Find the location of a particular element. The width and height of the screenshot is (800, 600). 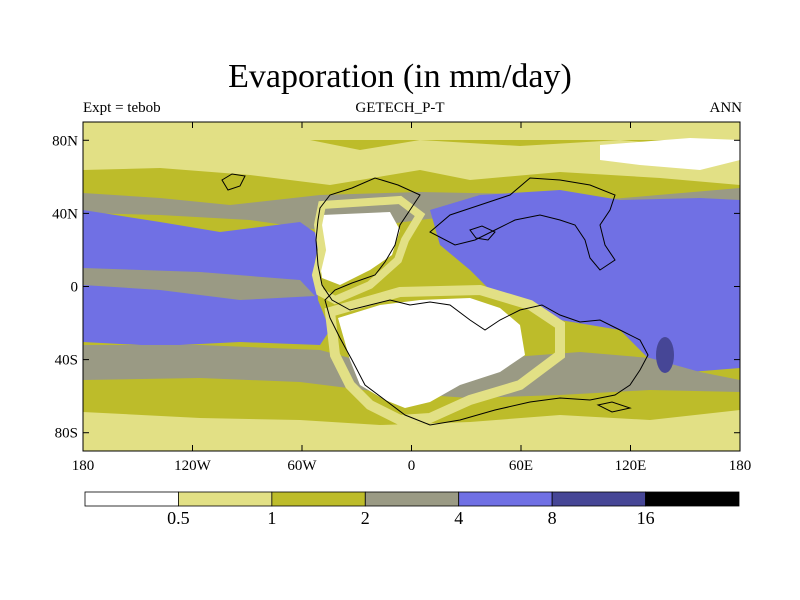

y-tick-label: 80N is located at coordinates (65, 141).